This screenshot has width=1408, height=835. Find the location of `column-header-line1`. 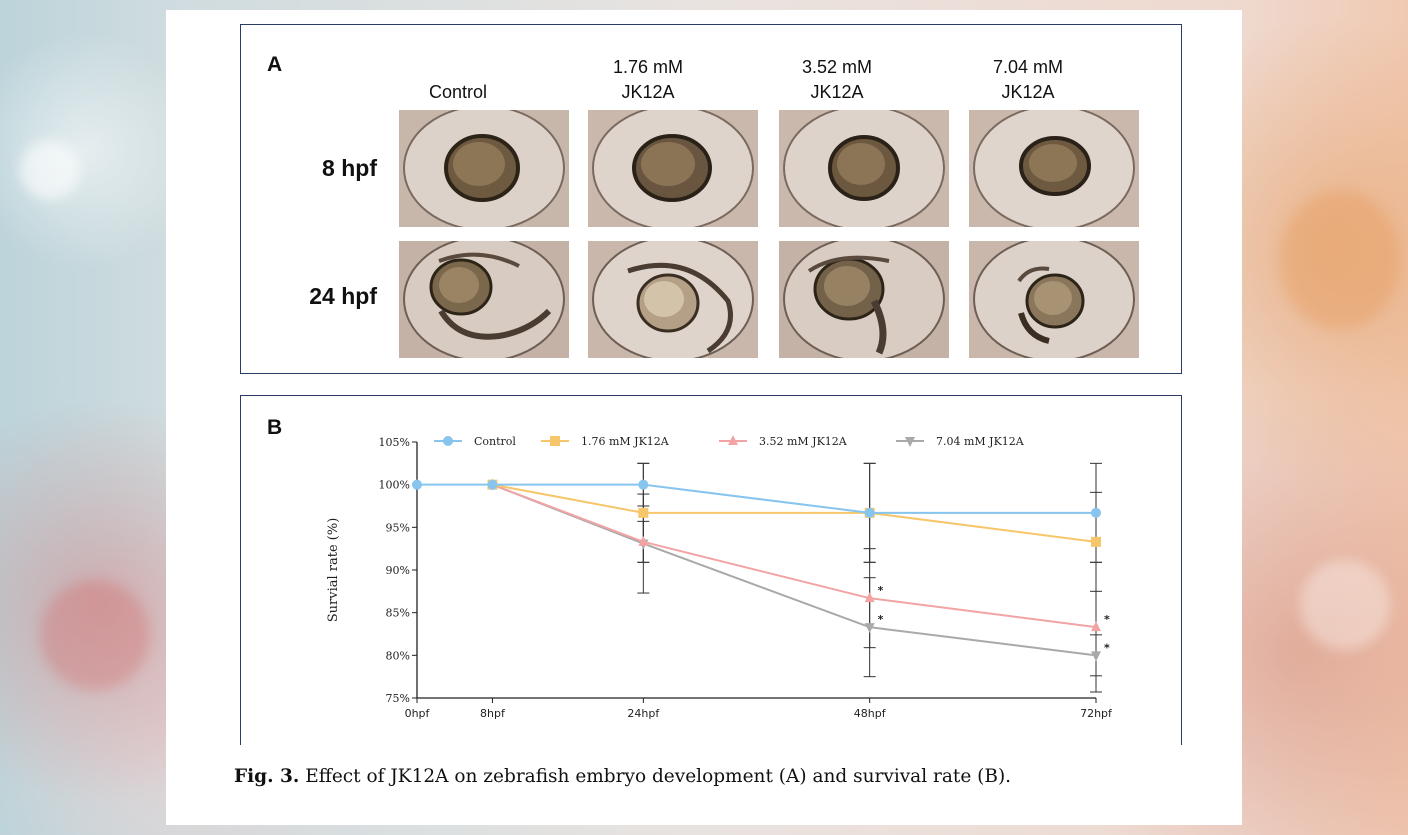

column-header-line1 is located at coordinates (458, 67).